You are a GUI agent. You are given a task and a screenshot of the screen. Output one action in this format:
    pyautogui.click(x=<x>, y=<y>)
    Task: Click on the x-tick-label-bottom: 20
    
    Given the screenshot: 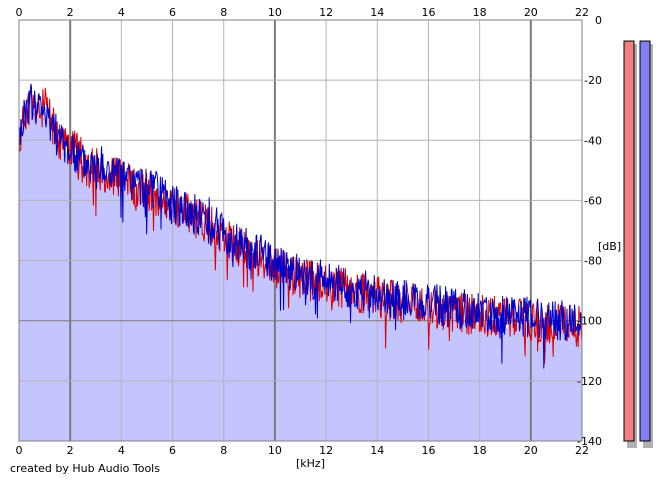 What is the action you would take?
    pyautogui.click(x=531, y=450)
    